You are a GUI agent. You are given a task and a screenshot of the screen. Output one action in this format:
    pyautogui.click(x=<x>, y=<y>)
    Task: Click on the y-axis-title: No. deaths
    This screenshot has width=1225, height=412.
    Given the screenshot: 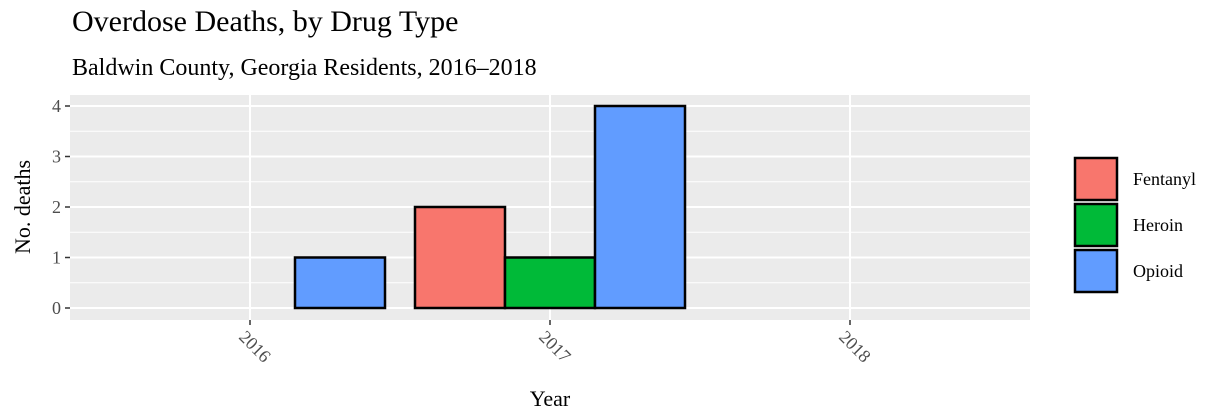 What is the action you would take?
    pyautogui.click(x=22, y=207)
    